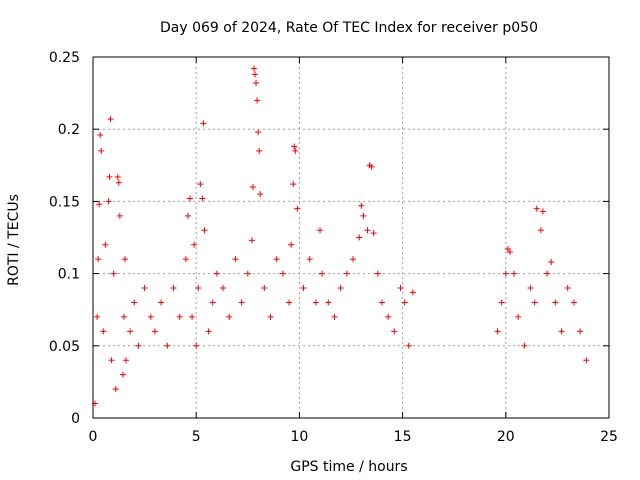 This screenshot has width=640, height=480. Describe the element at coordinates (64, 202) in the screenshot. I see `y-tick-label: 0.15` at that location.